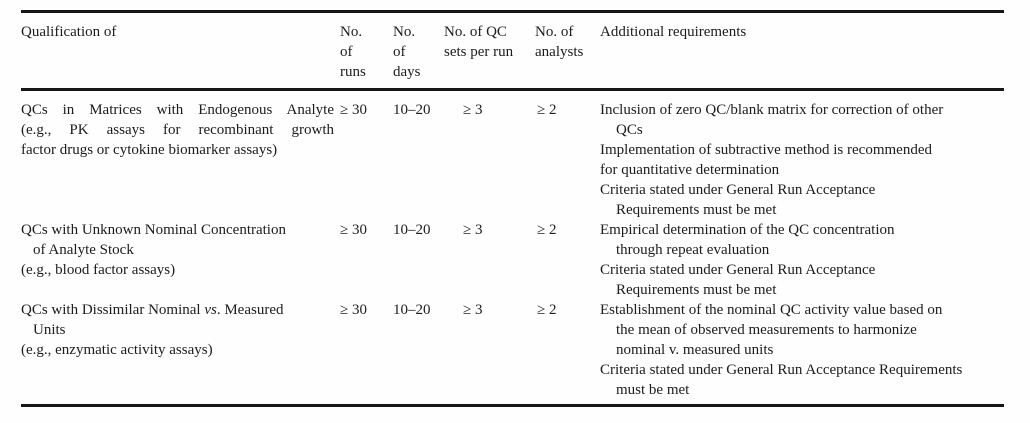 The image size is (1030, 423). What do you see at coordinates (98, 270) in the screenshot?
I see `text-line: (e.g., blood factor assays)` at bounding box center [98, 270].